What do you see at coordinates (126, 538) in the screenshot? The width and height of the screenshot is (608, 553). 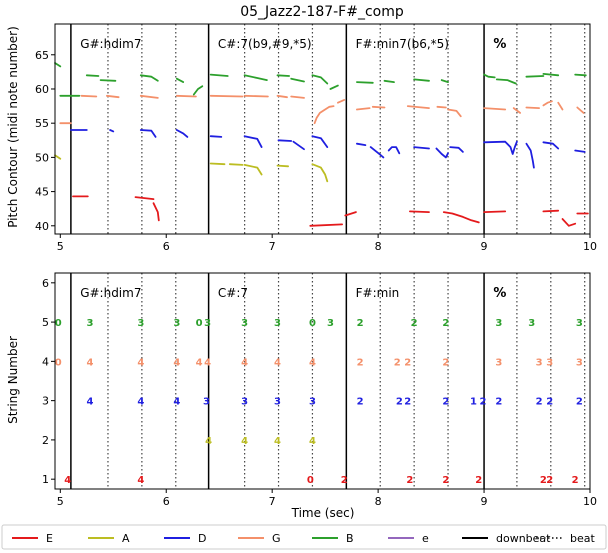 I see `legend-label: A` at bounding box center [126, 538].